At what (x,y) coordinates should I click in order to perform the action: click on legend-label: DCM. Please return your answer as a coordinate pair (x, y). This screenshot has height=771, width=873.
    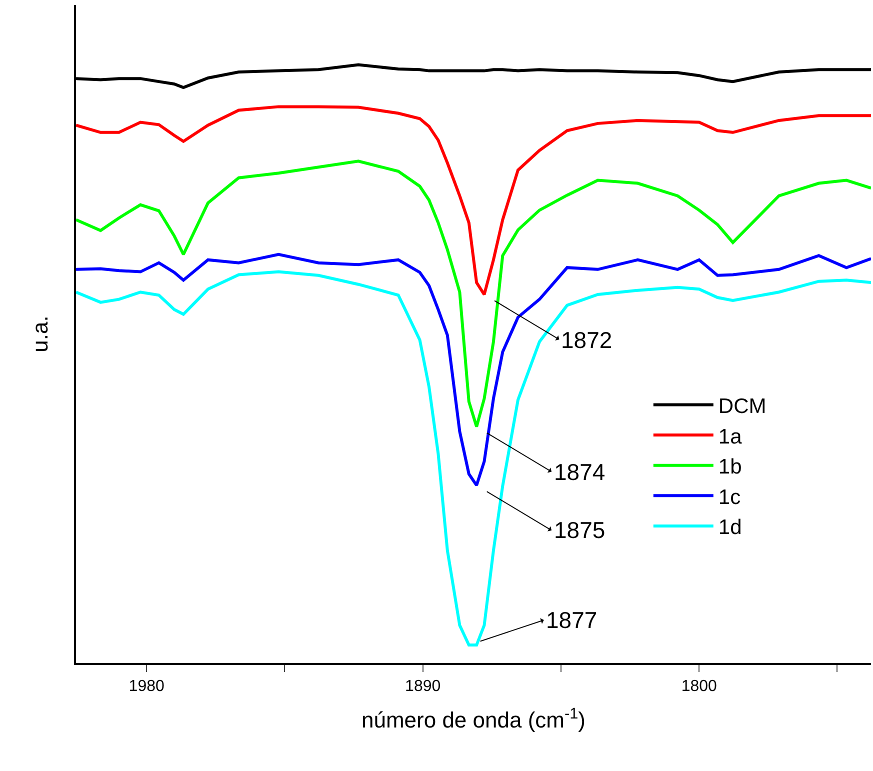
    Looking at the image, I should click on (742, 406).